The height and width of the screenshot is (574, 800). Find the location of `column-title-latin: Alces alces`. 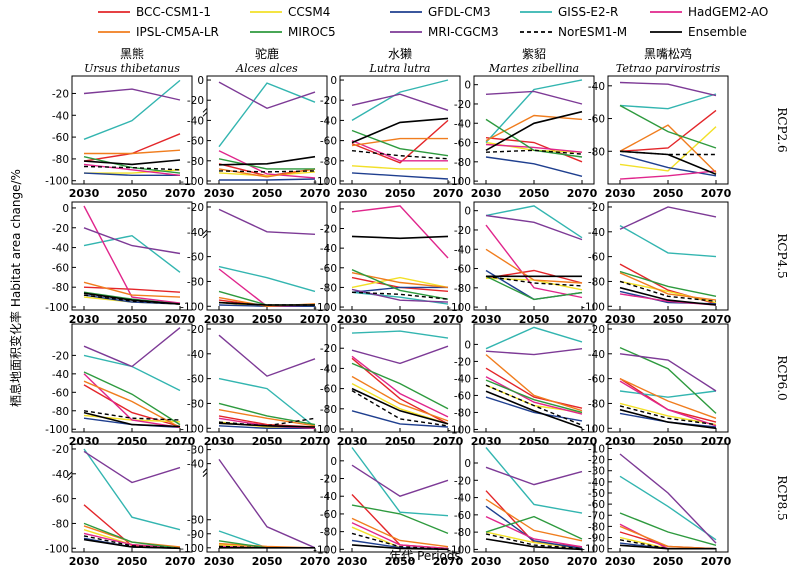

column-title-latin: Alces alces is located at coordinates (266, 68).